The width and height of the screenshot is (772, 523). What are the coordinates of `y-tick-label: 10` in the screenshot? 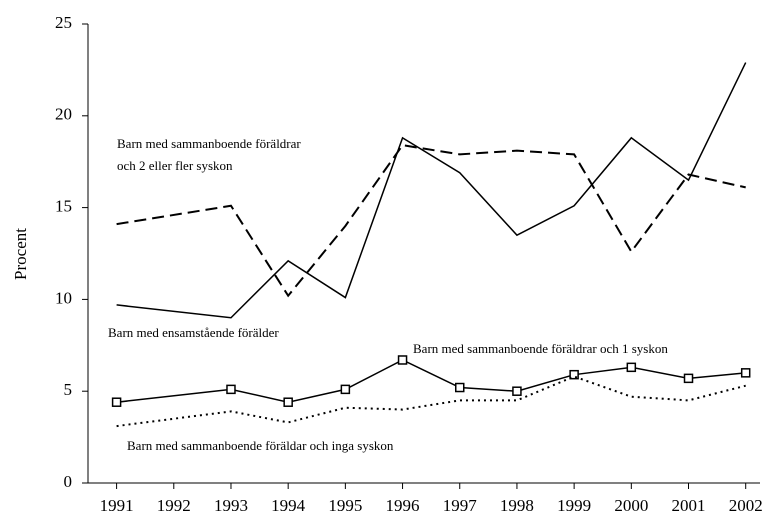 It's located at (63, 297).